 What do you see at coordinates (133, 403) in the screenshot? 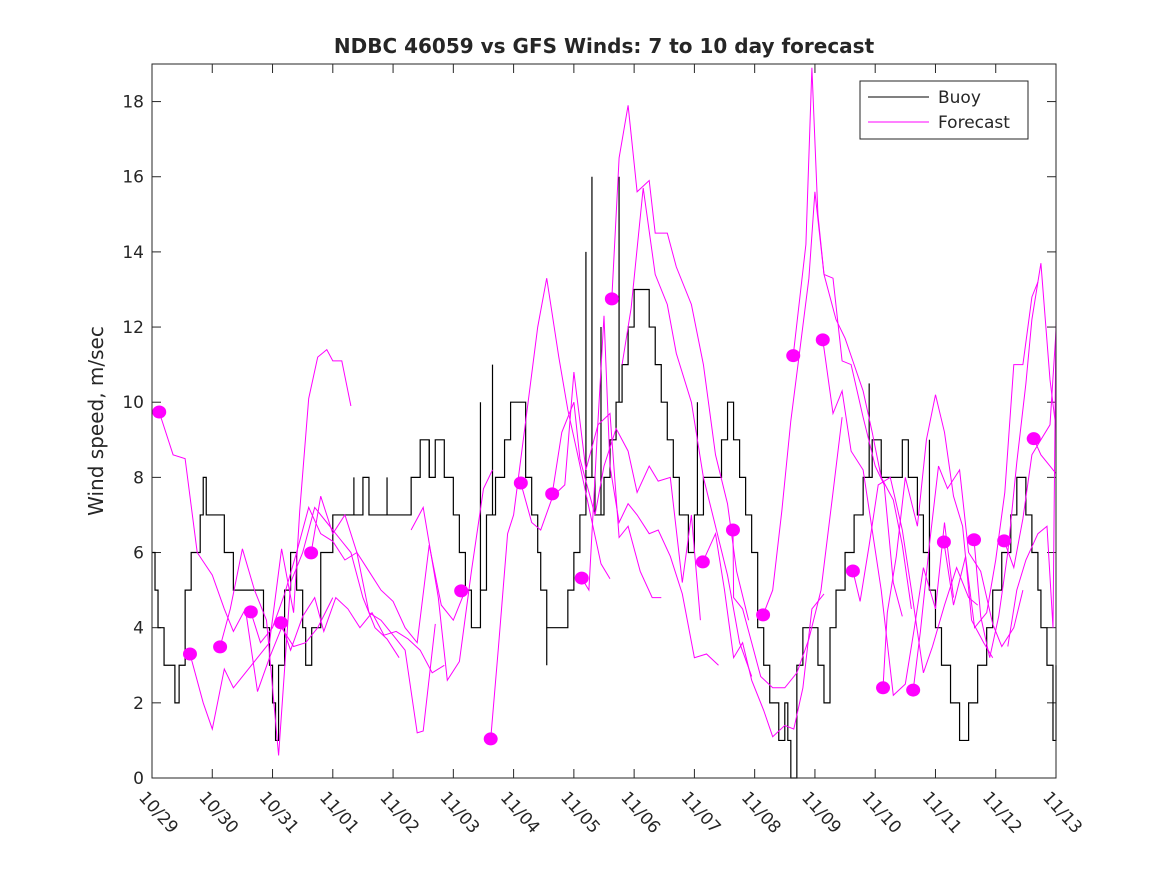
I see `y-tick-label: 10` at bounding box center [133, 403].